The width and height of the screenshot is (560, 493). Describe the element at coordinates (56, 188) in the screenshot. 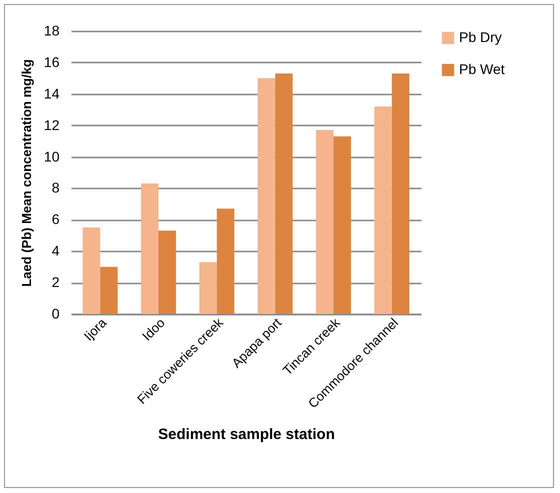

I see `y-tick-label: 8` at that location.